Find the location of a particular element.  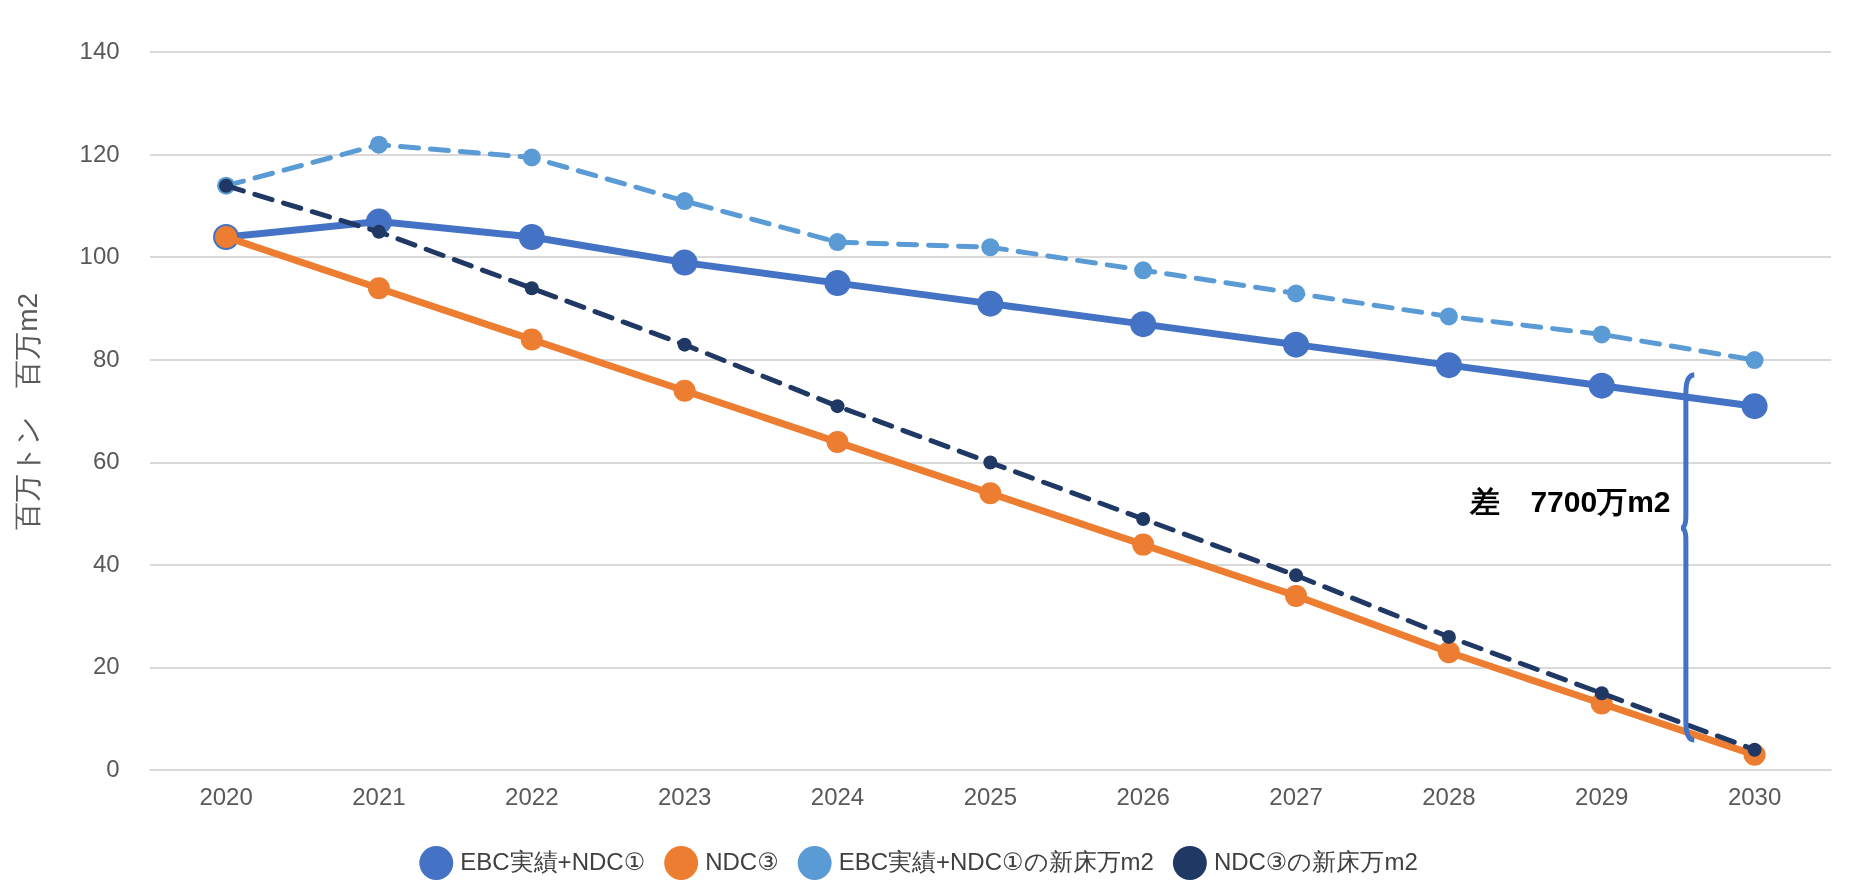

y-tick-label: 40 is located at coordinates (106, 563).